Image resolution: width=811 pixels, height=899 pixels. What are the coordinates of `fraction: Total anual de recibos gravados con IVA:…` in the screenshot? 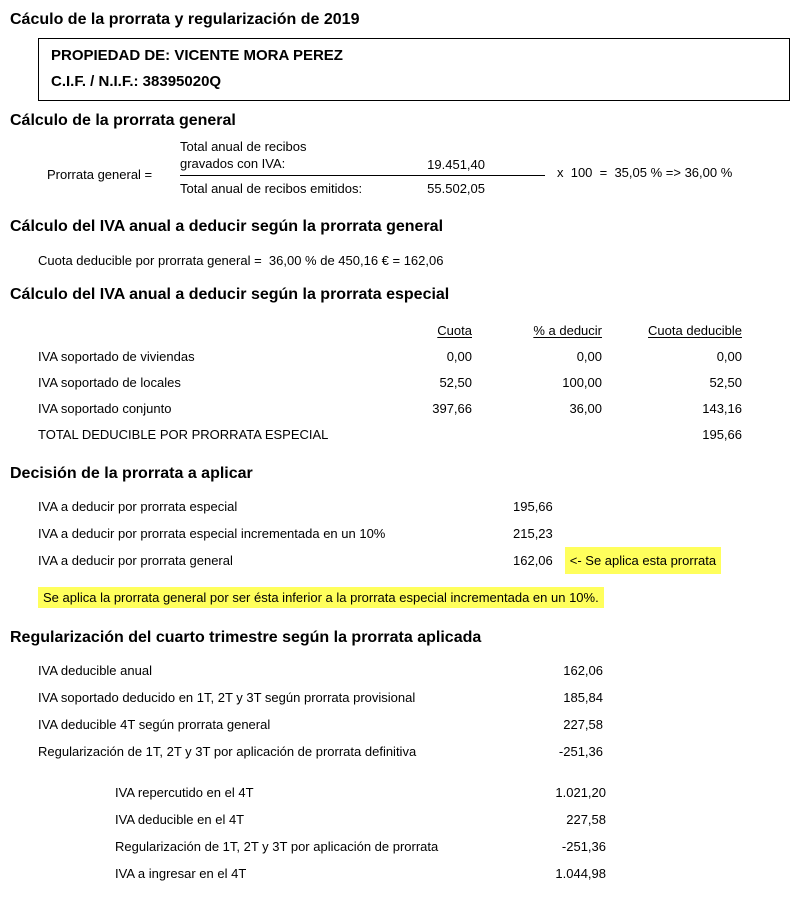 It's located at (362, 167).